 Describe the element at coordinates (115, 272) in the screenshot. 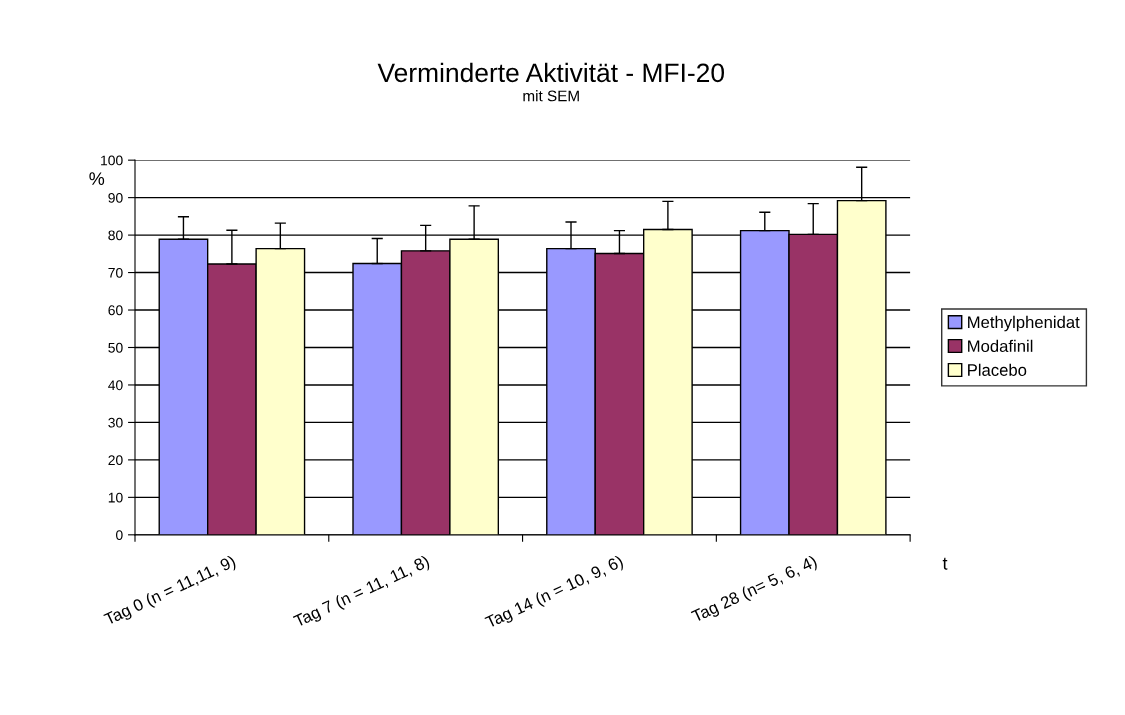

I see `y-tick-label: 70` at that location.